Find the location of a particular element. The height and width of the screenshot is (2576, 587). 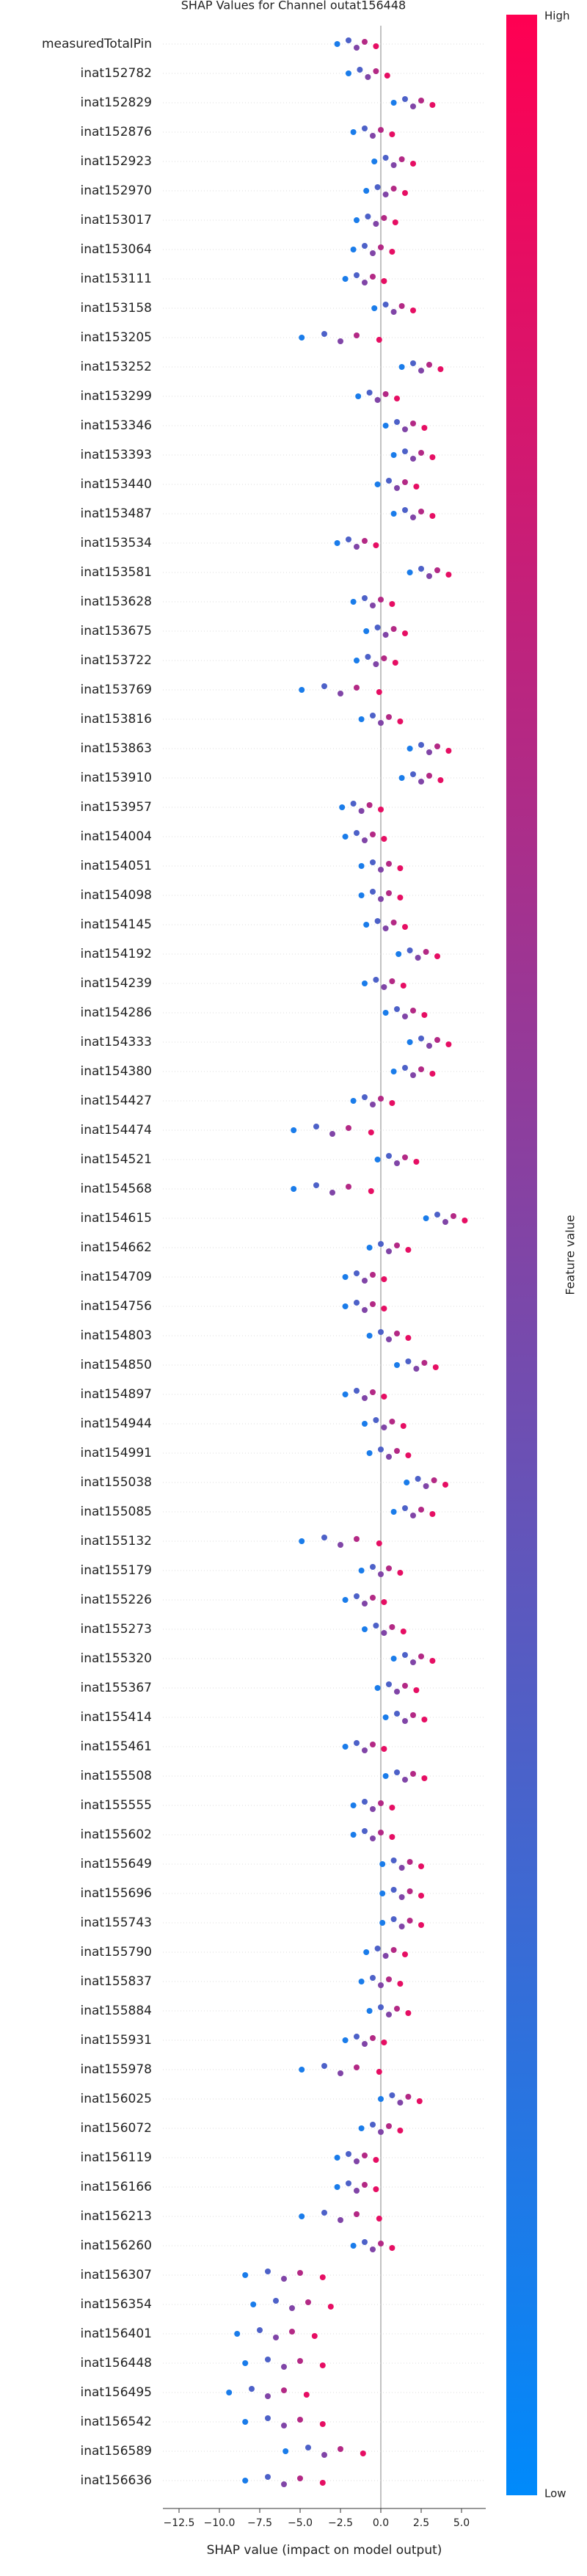

colorbar-label: Feature value is located at coordinates (570, 1255).